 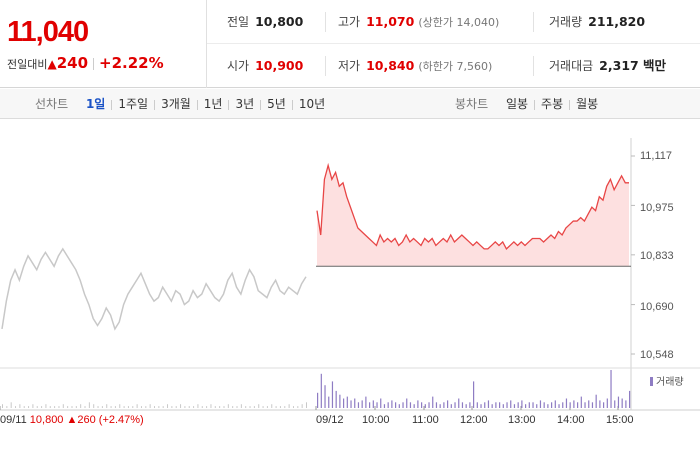 I want to click on x-tick-label: 11:00, so click(x=425, y=420).